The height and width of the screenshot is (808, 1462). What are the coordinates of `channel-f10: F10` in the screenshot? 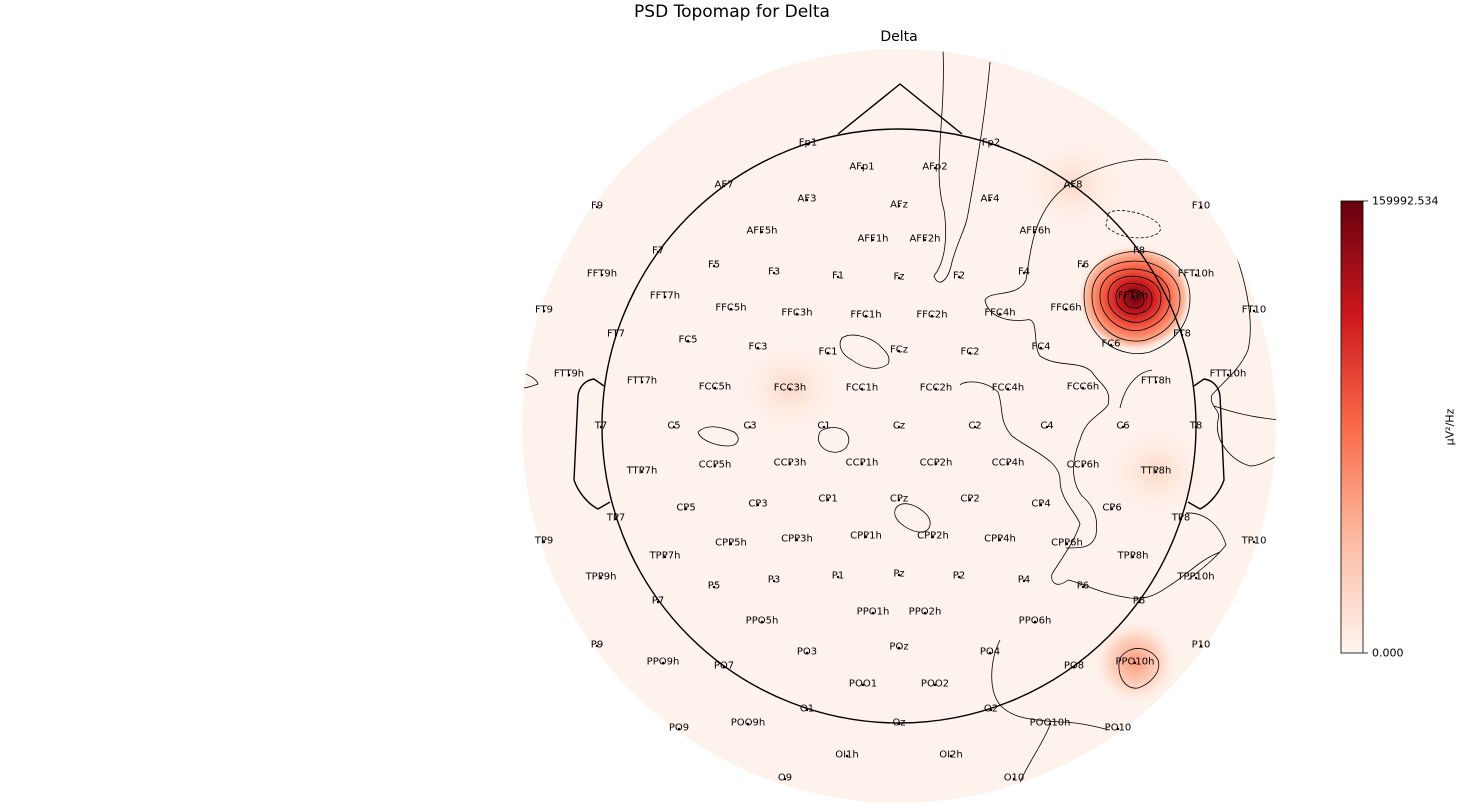 It's located at (1201, 206).